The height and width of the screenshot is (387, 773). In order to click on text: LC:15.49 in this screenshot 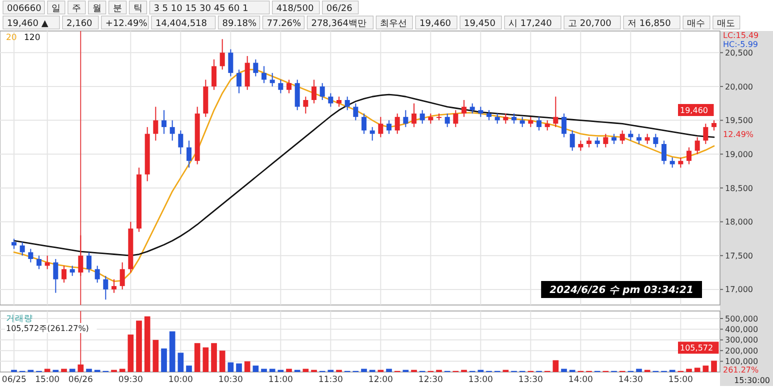, I will do `click(741, 35)`.